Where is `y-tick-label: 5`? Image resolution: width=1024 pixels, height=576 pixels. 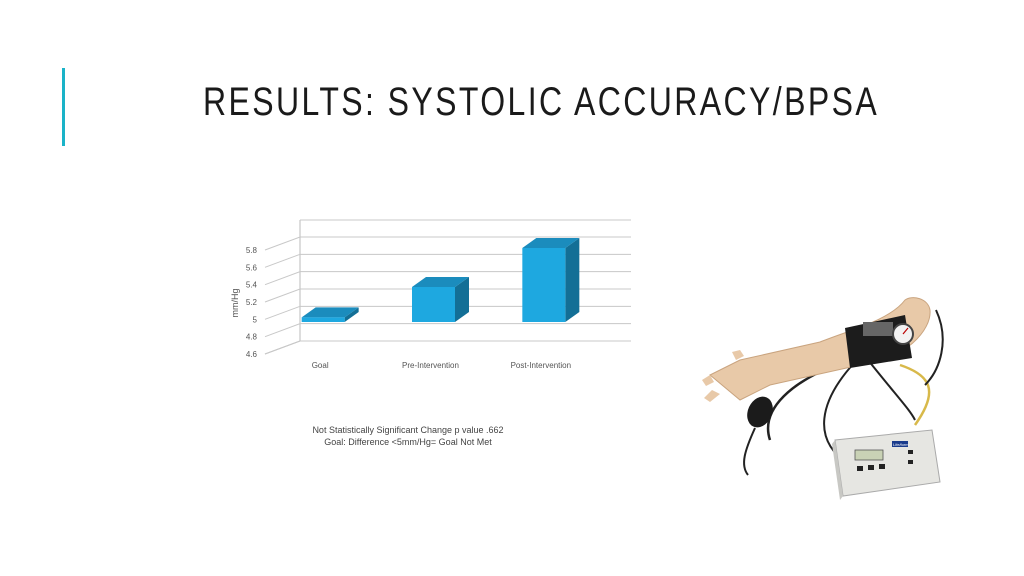 y-tick-label: 5 is located at coordinates (255, 319).